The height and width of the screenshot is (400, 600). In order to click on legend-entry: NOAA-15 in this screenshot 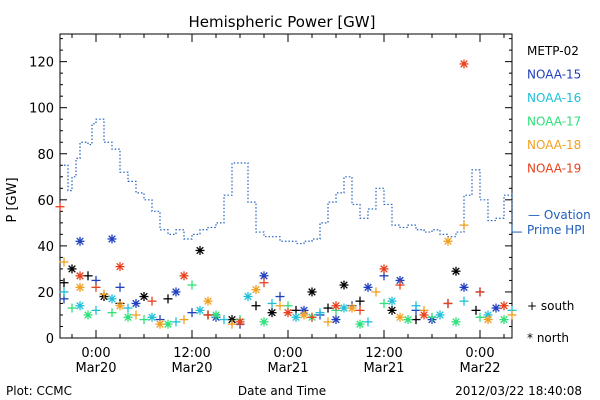, I will do `click(554, 75)`.